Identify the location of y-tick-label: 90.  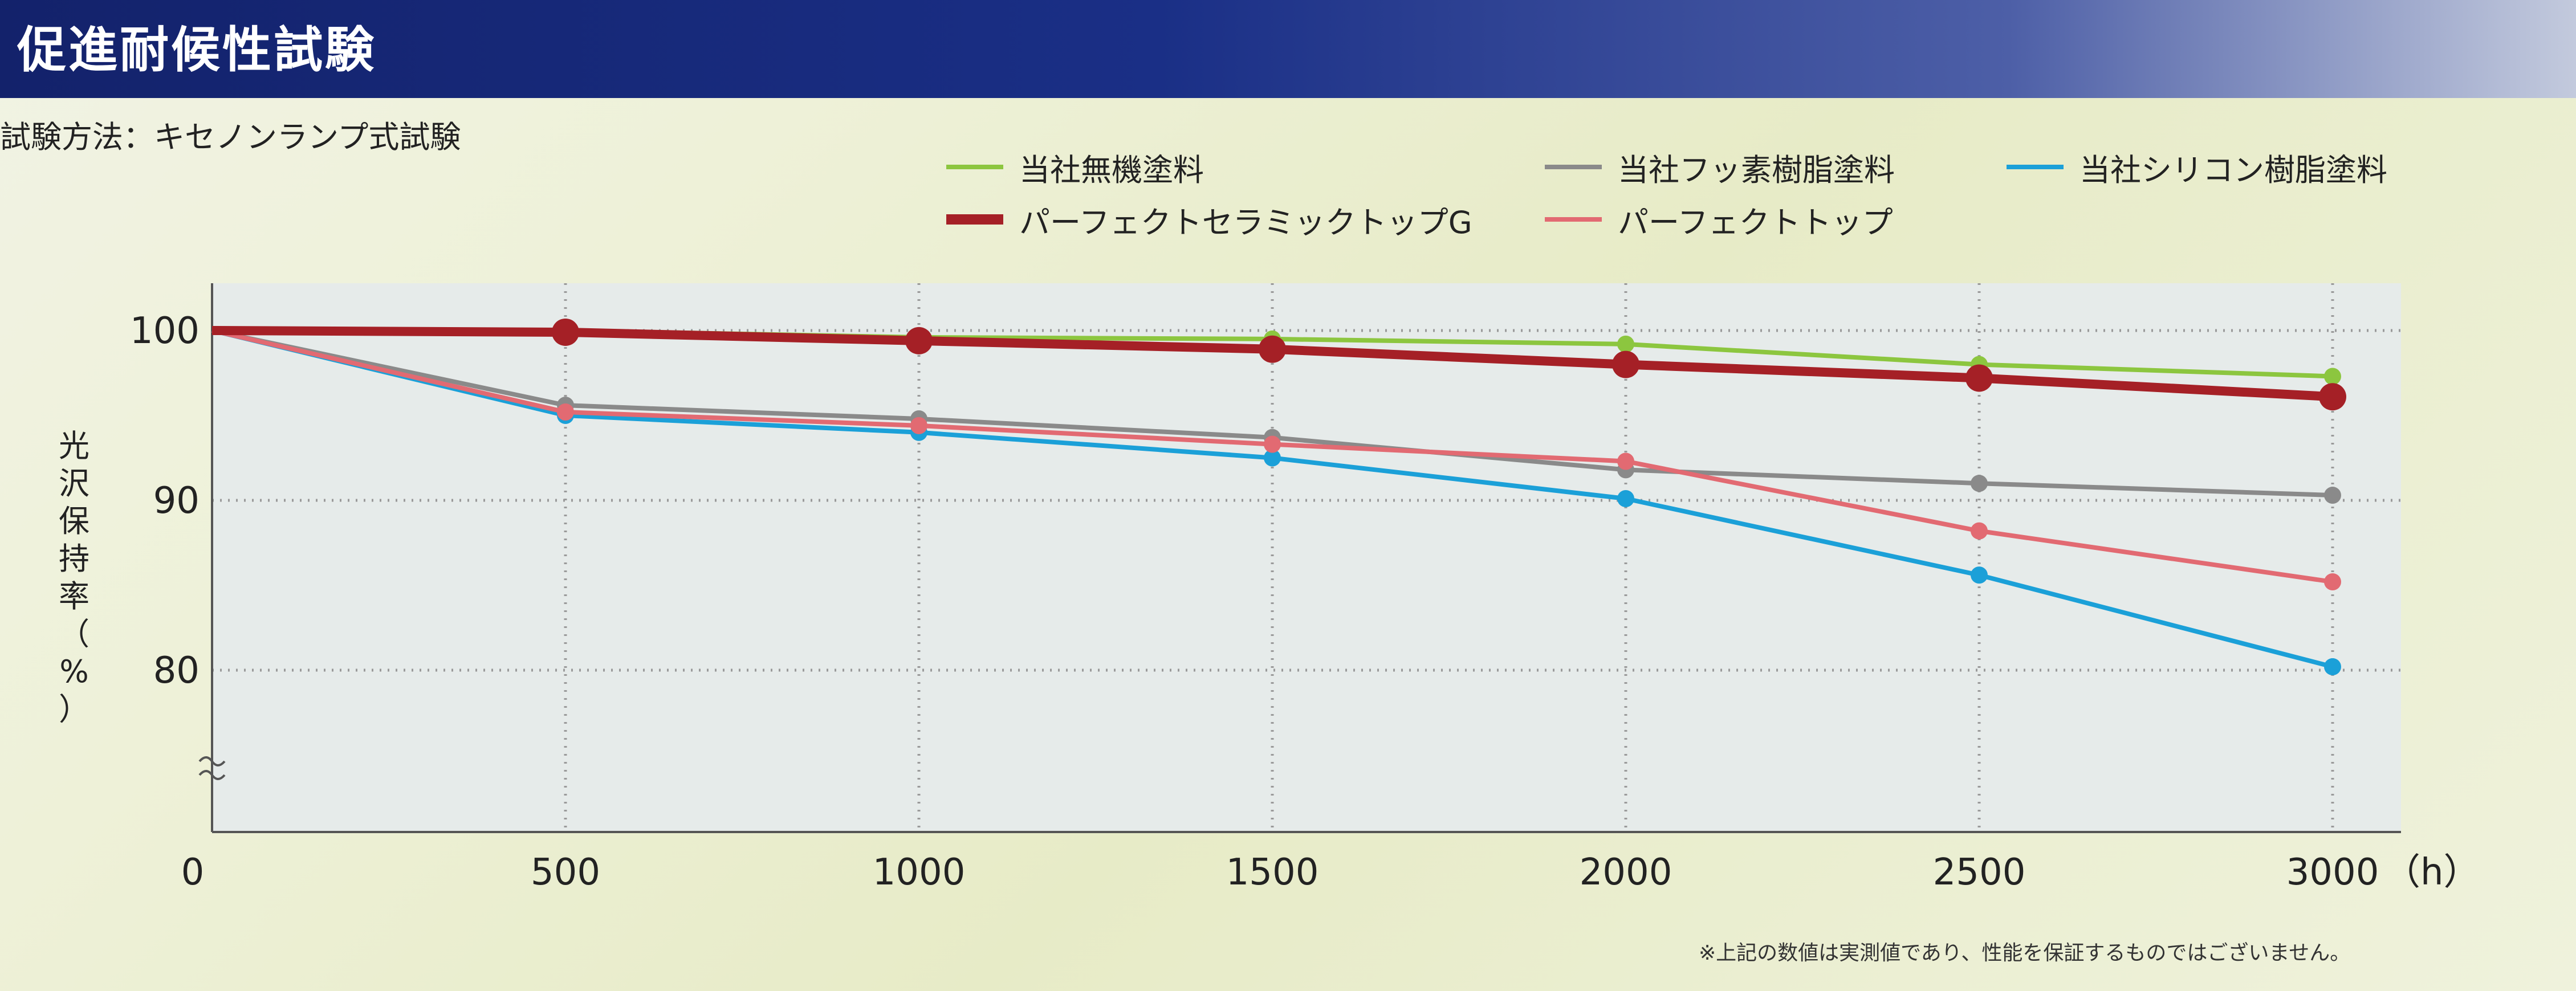
(176, 501).